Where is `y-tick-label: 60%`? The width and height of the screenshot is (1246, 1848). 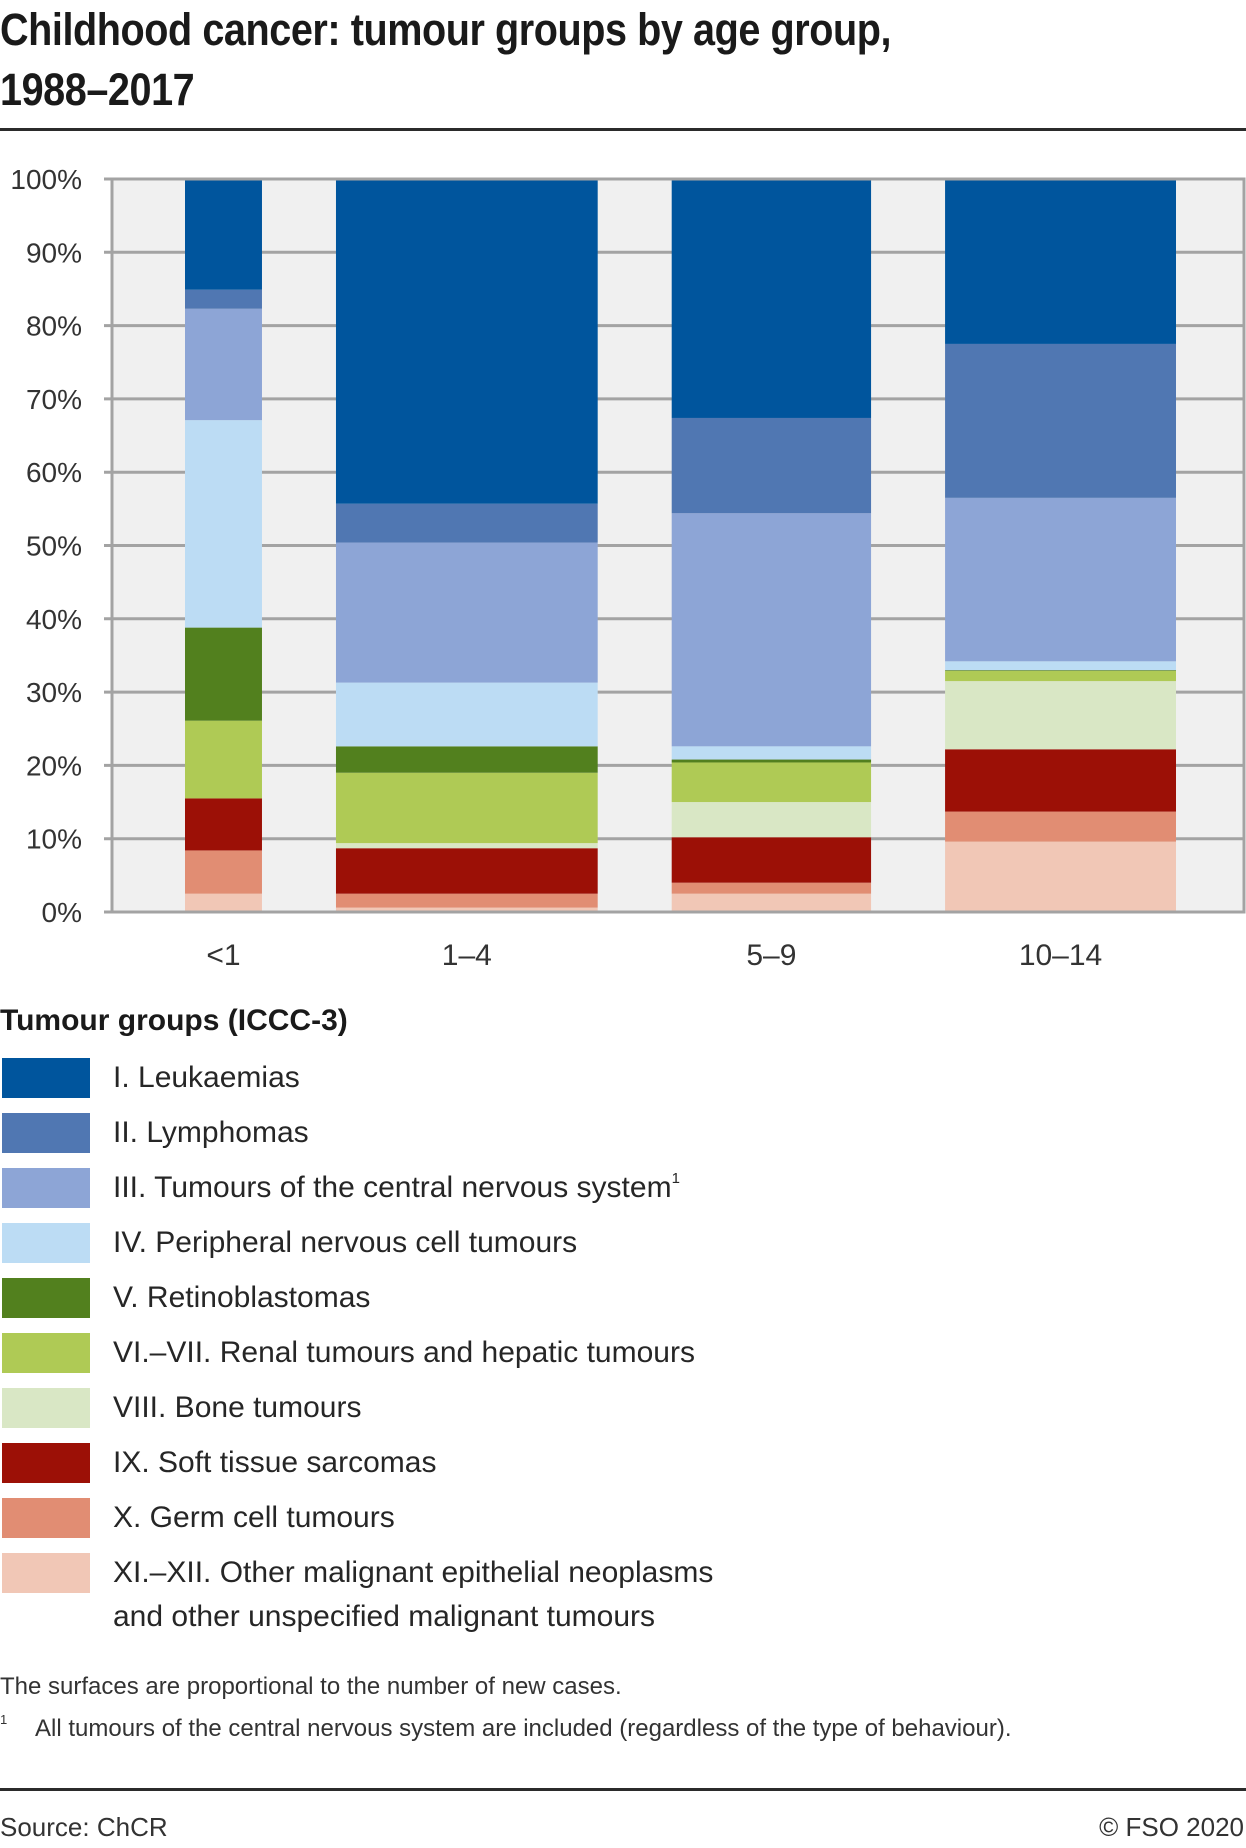
y-tick-label: 60% is located at coordinates (54, 472).